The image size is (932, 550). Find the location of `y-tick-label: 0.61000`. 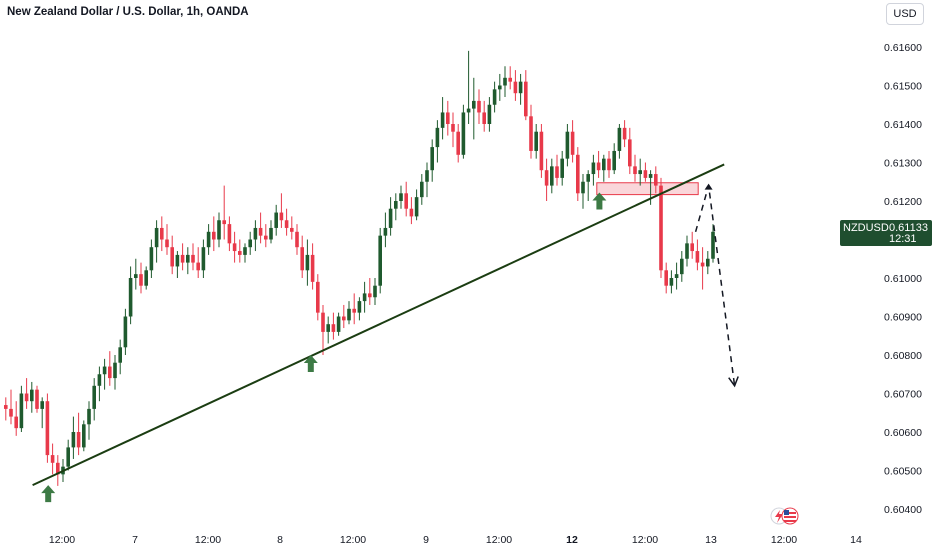

y-tick-label: 0.61000 is located at coordinates (903, 279).